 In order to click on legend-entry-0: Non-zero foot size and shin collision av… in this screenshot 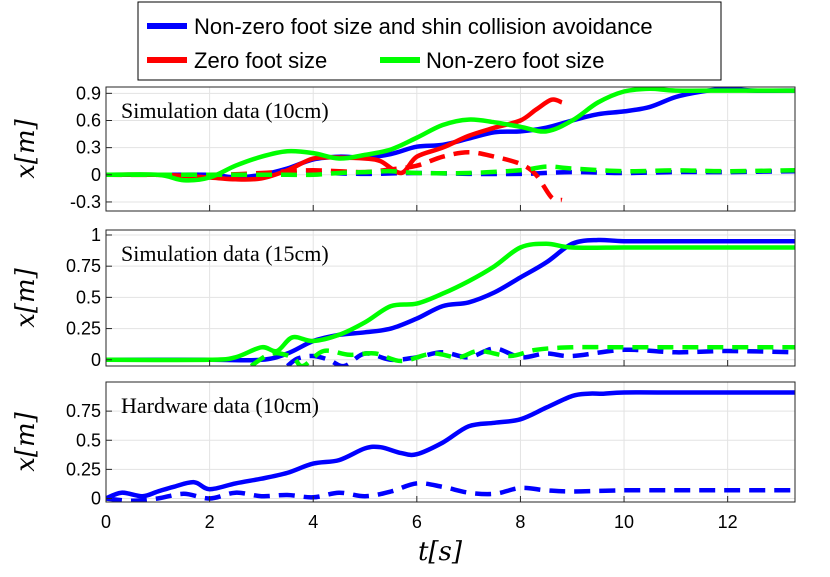, I will do `click(423, 26)`.